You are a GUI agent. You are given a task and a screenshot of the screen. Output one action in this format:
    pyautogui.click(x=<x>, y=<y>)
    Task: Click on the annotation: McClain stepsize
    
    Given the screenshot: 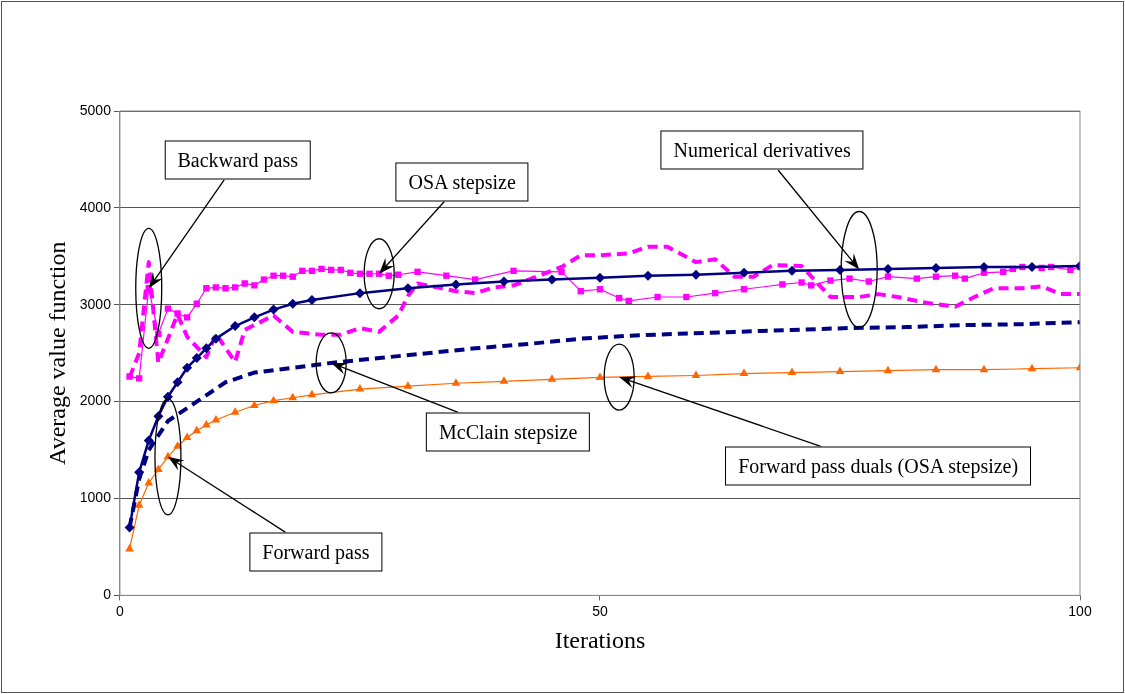 What is the action you would take?
    pyautogui.click(x=508, y=432)
    